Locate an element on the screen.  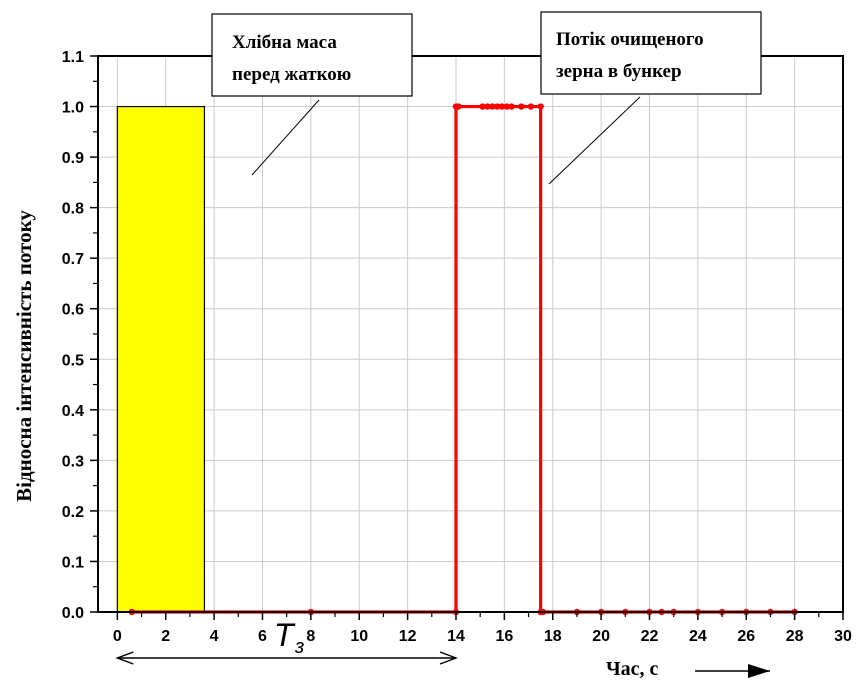
y-tick-label: 0.6 is located at coordinates (73, 310).